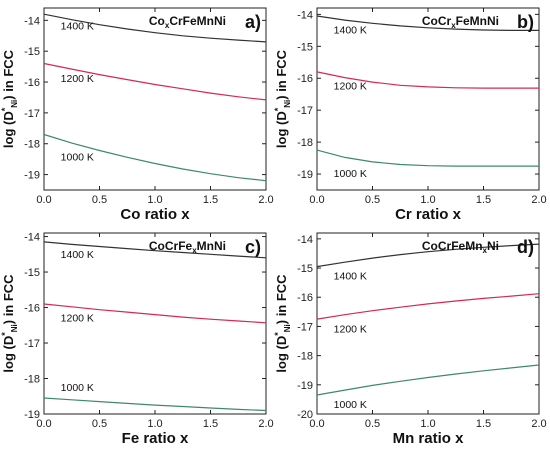 The height and width of the screenshot is (452, 550). What do you see at coordinates (460, 22) in the screenshot?
I see `composition-label: CoCrxFeMnNi` at bounding box center [460, 22].